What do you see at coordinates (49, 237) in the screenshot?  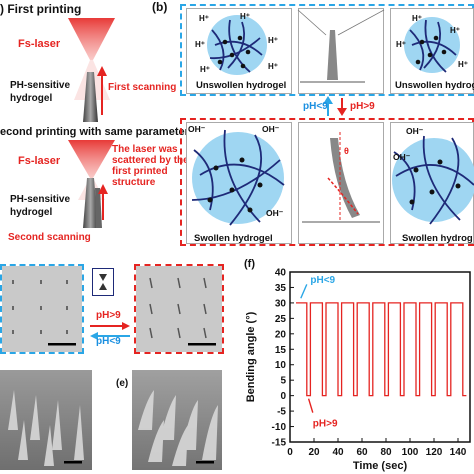 I see `second-scanning-label: Second scanning` at bounding box center [49, 237].